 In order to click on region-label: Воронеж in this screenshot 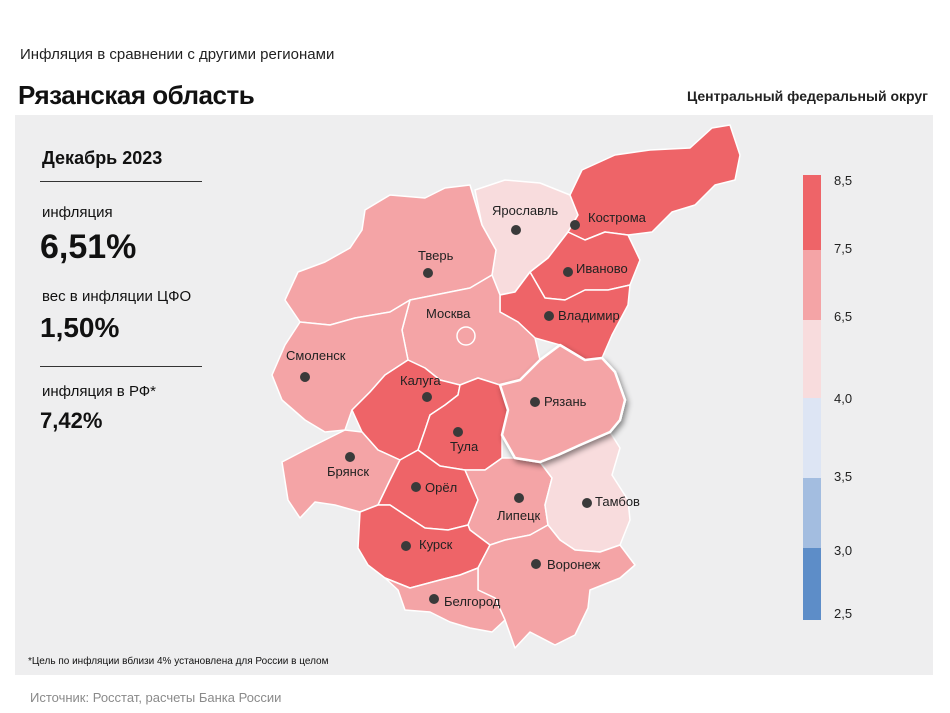, I will do `click(574, 564)`.